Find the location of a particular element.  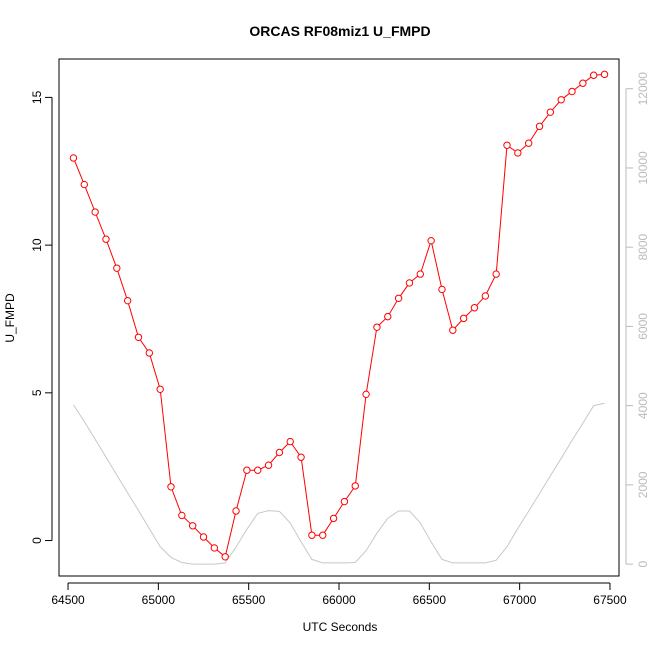

x-tick-label: 65500 is located at coordinates (249, 600).